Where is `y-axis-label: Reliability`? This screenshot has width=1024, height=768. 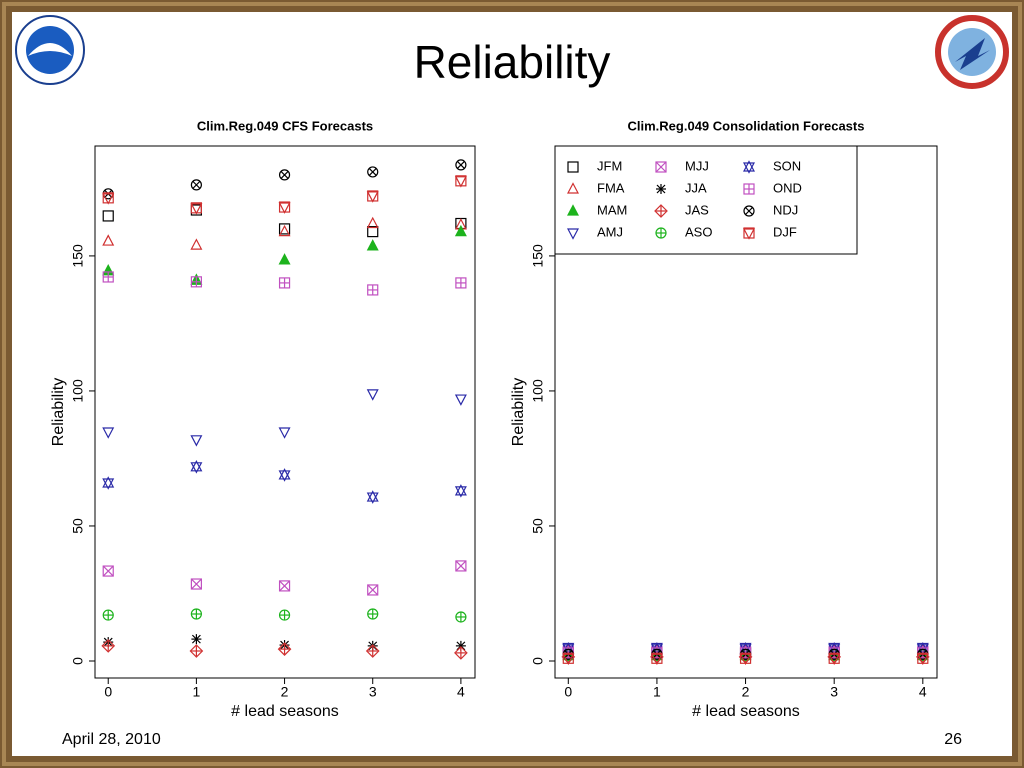 y-axis-label: Reliability is located at coordinates (518, 412).